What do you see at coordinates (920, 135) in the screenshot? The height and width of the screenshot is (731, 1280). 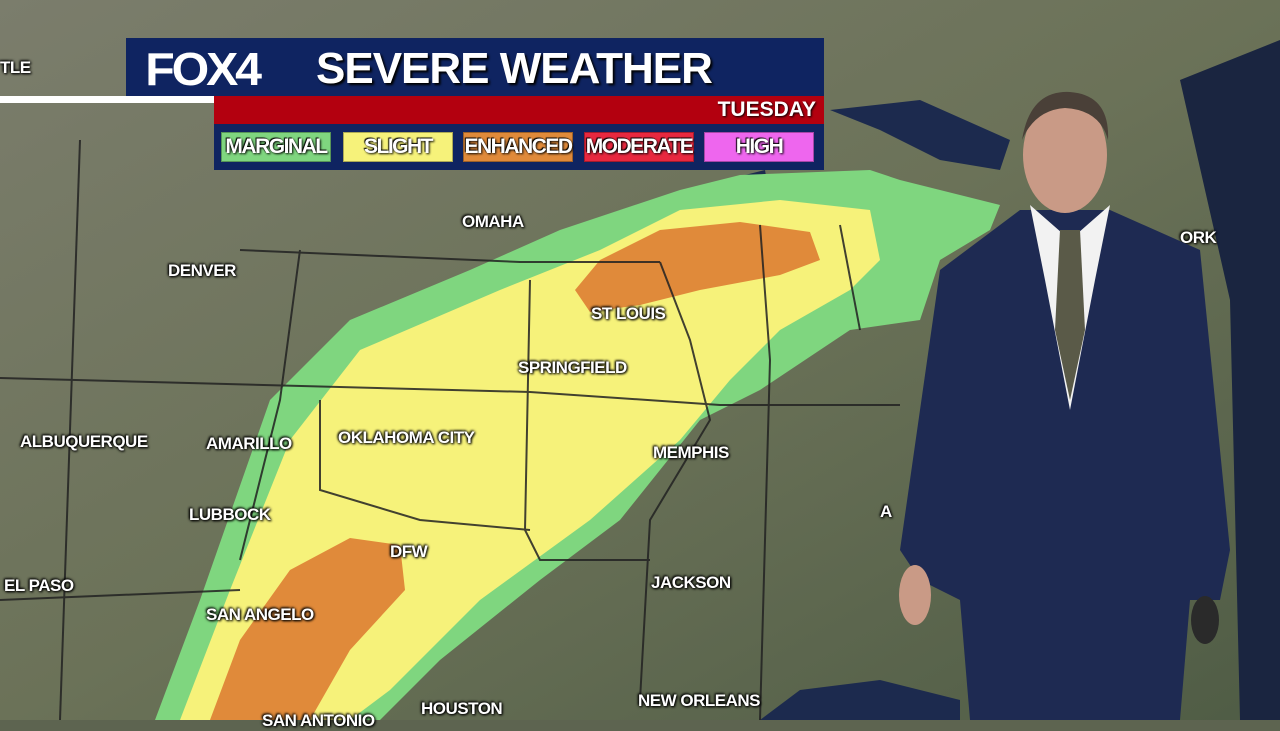 I see `great-lakes` at bounding box center [920, 135].